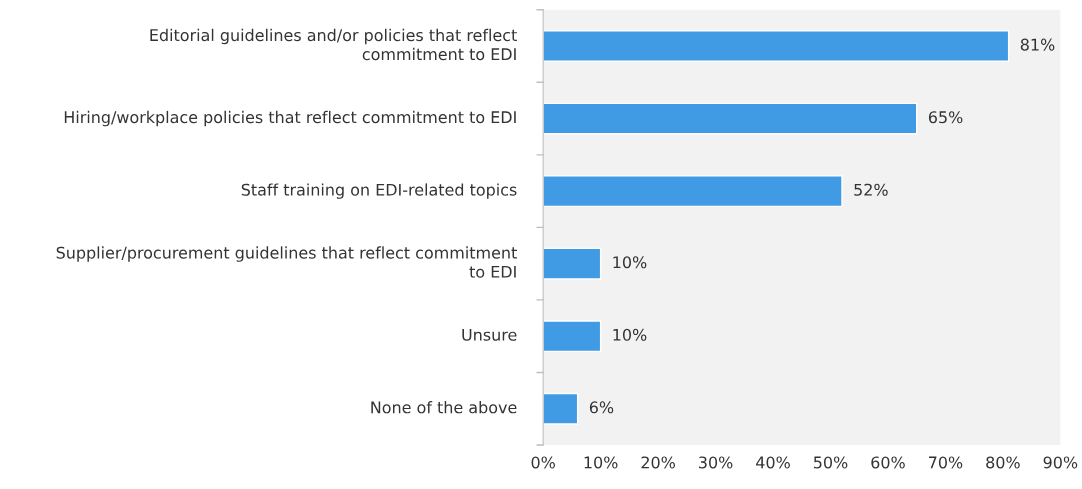 This screenshot has height=489, width=1082. I want to click on y-tick-label: Editorial guidelines and/or policies that reflect commitment to EDI, so click(333, 44).